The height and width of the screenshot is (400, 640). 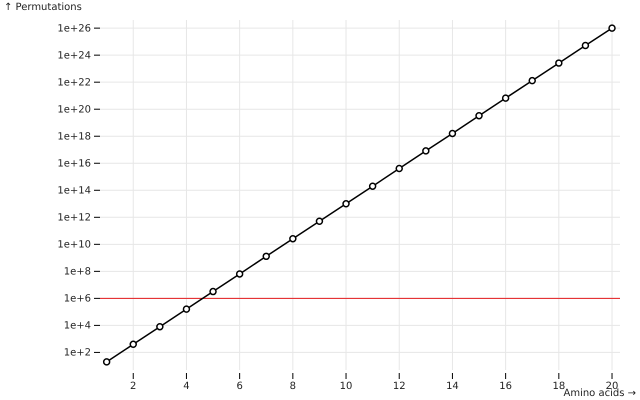 I want to click on x-tick-label: 14, so click(x=452, y=386).